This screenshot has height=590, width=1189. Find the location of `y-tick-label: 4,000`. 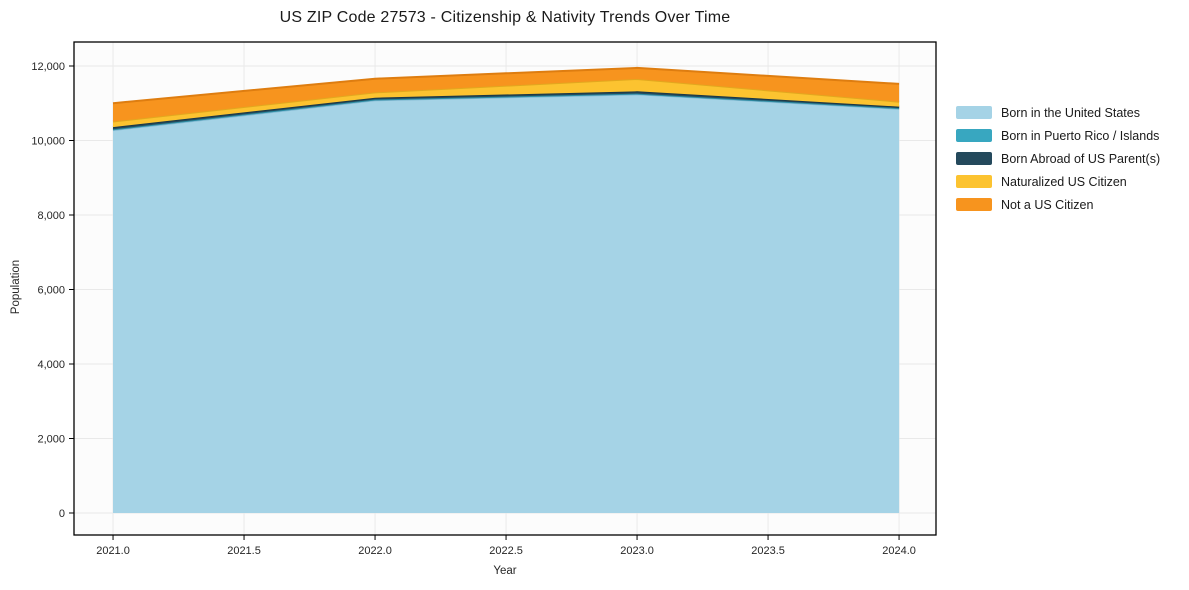

y-tick-label: 4,000 is located at coordinates (51, 365).